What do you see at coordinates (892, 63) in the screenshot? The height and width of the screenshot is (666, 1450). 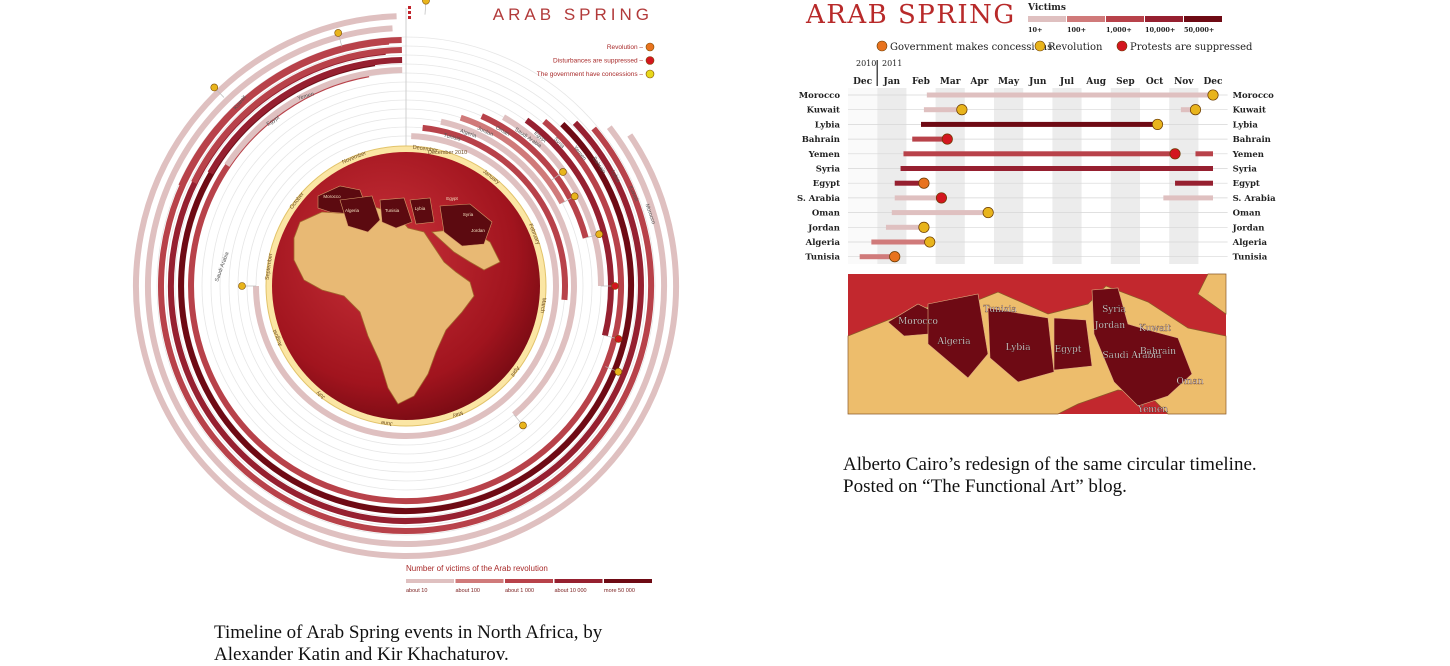 I see `year-label: 2011` at bounding box center [892, 63].